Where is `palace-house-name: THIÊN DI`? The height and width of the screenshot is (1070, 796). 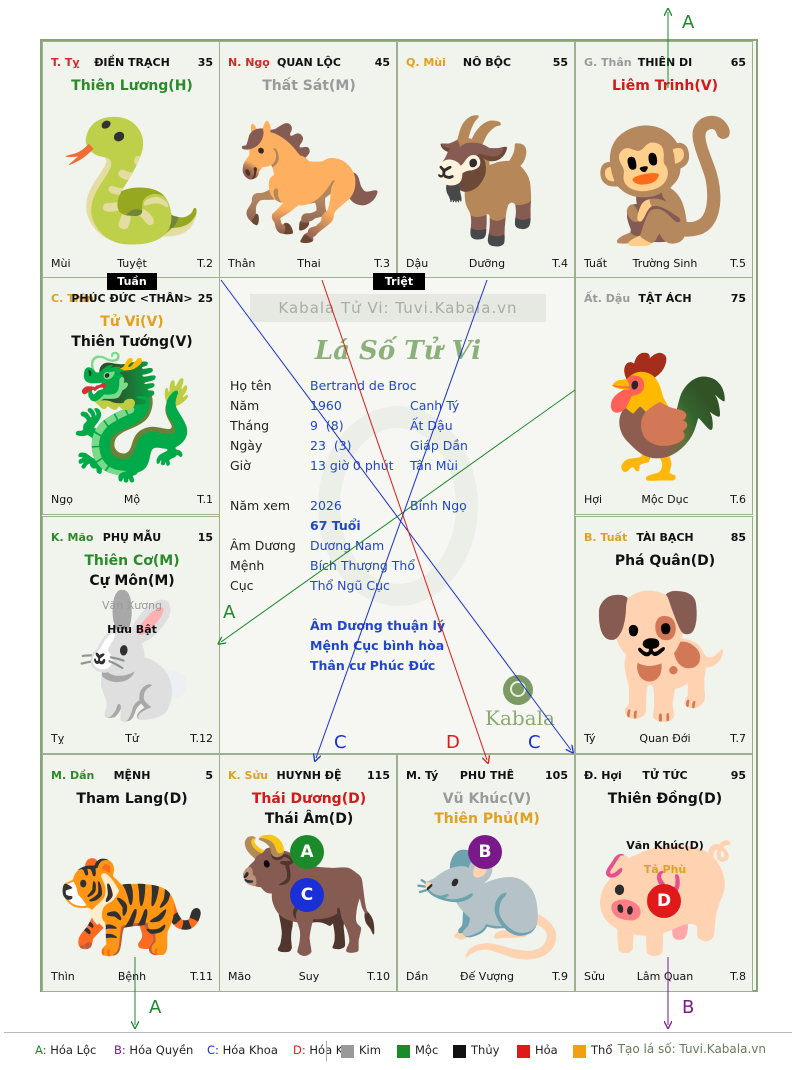 palace-house-name: THIÊN DI is located at coordinates (665, 62).